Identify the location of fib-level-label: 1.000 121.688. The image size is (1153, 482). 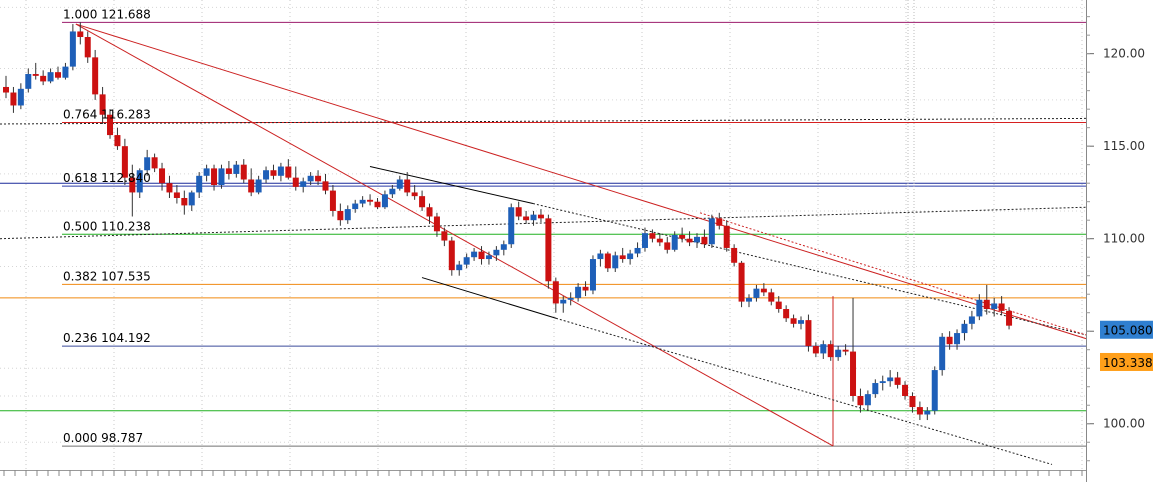
(107, 14).